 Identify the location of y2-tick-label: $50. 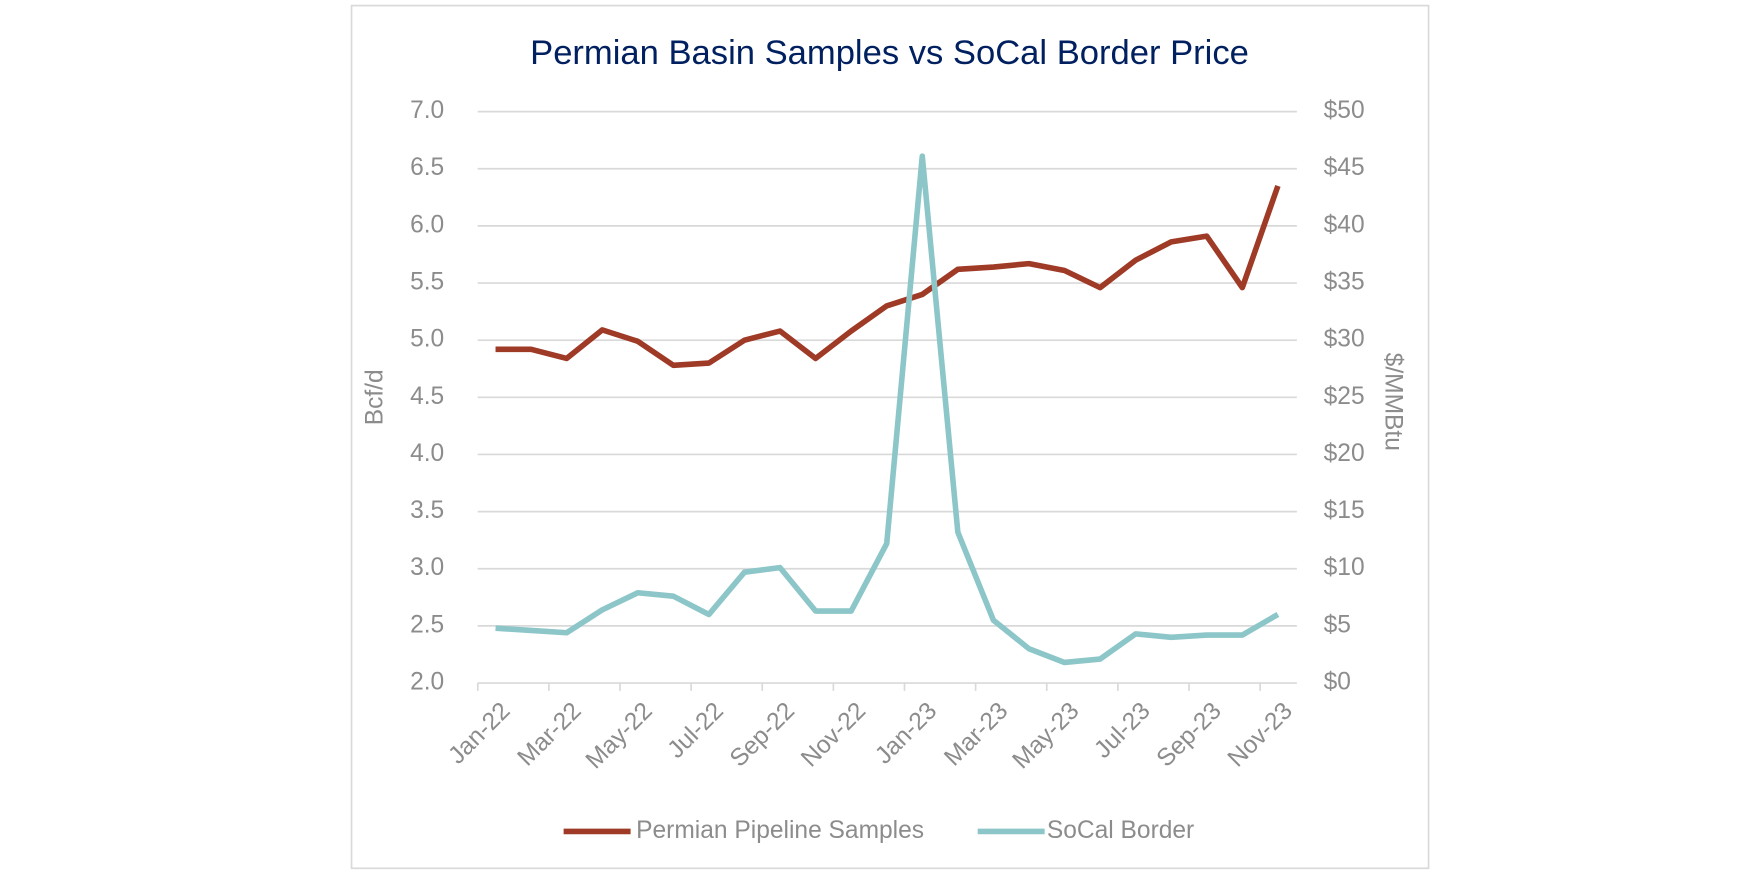
(1344, 110).